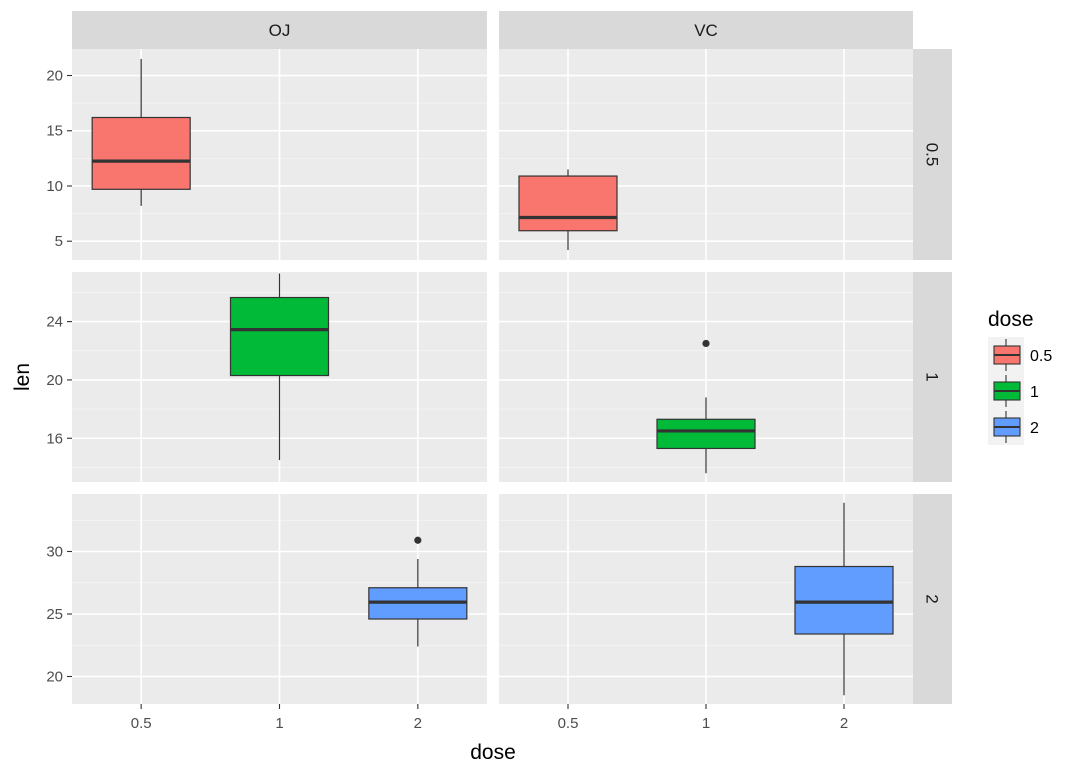 Image resolution: width=1080 pixels, height=771 pixels. What do you see at coordinates (54, 322) in the screenshot?
I see `y-tick-label: 24` at bounding box center [54, 322].